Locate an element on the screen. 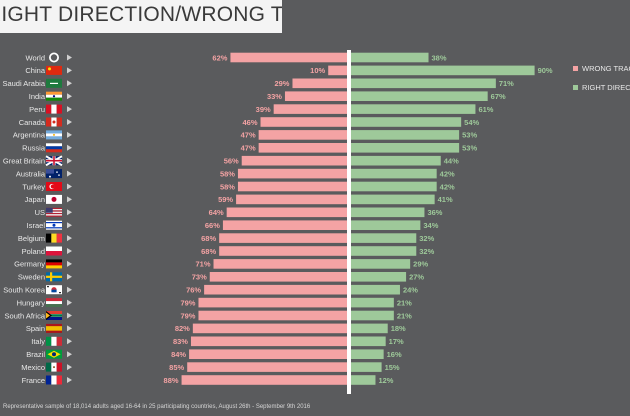 This screenshot has height=416, width=630. flag-icon-sa is located at coordinates (54, 83).